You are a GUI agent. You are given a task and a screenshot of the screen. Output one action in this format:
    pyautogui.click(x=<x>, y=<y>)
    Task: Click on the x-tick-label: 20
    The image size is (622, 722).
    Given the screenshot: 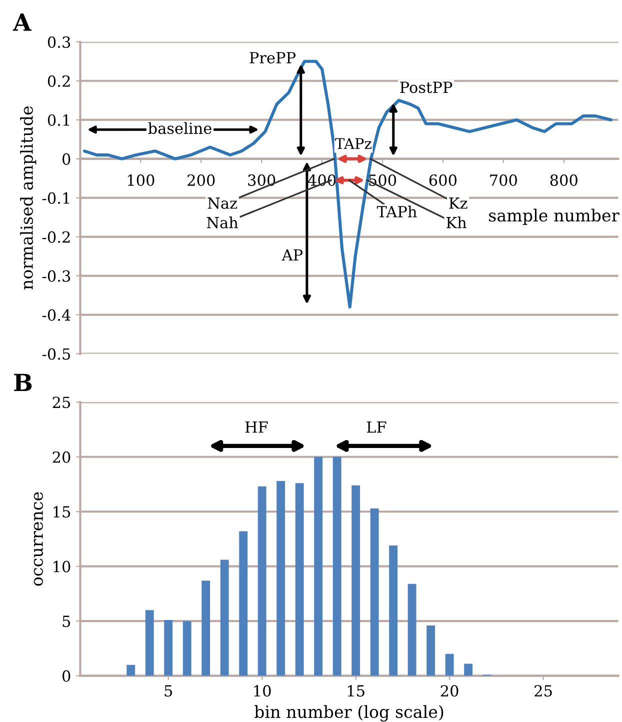 What is the action you would take?
    pyautogui.click(x=449, y=691)
    